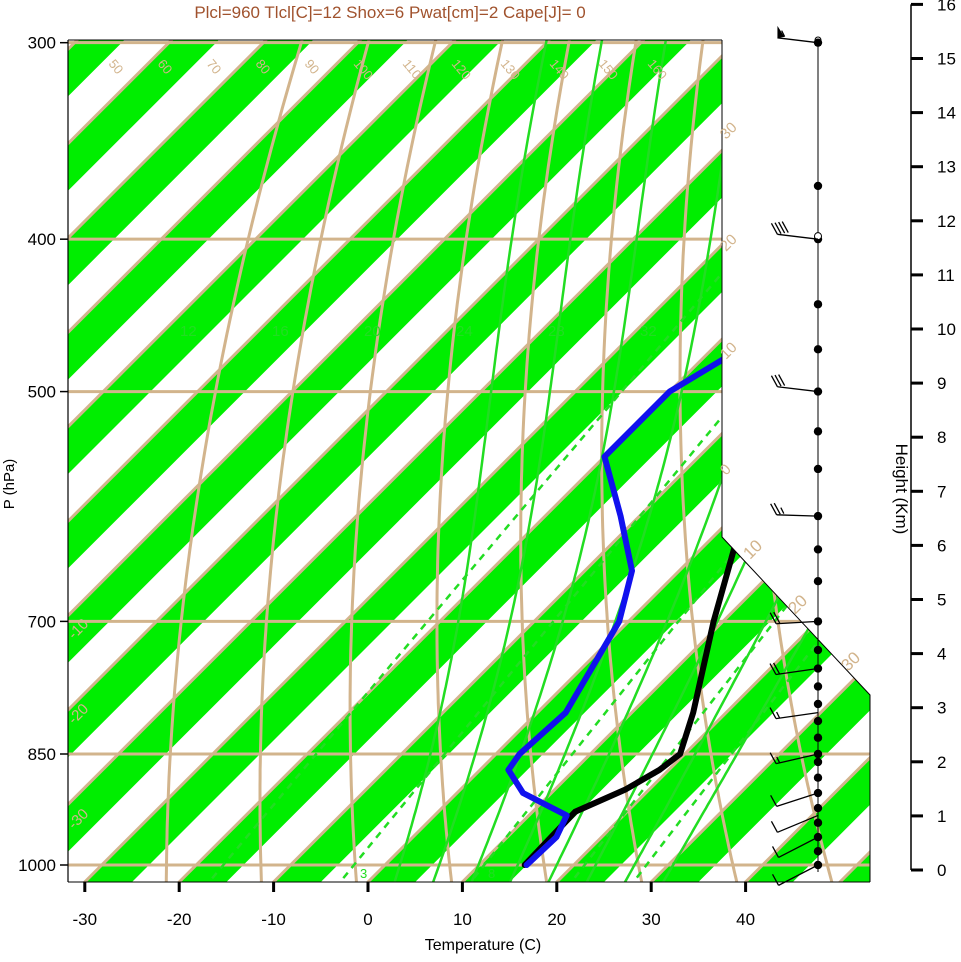 The width and height of the screenshot is (961, 962). What do you see at coordinates (556, 919) in the screenshot?
I see `temperature-tick-label: 20` at bounding box center [556, 919].